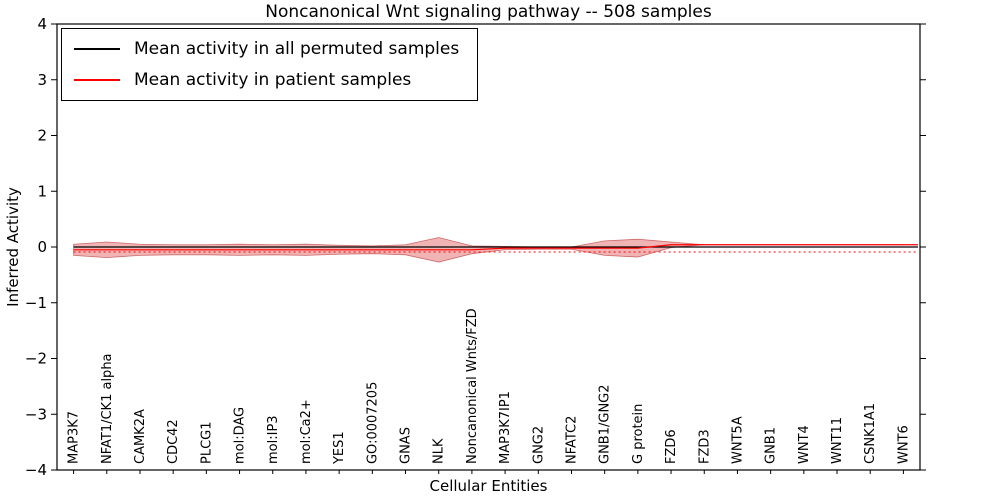 The image size is (1000, 500). What do you see at coordinates (488, 486) in the screenshot?
I see `x-axis-label: Cellular Entities` at bounding box center [488, 486].